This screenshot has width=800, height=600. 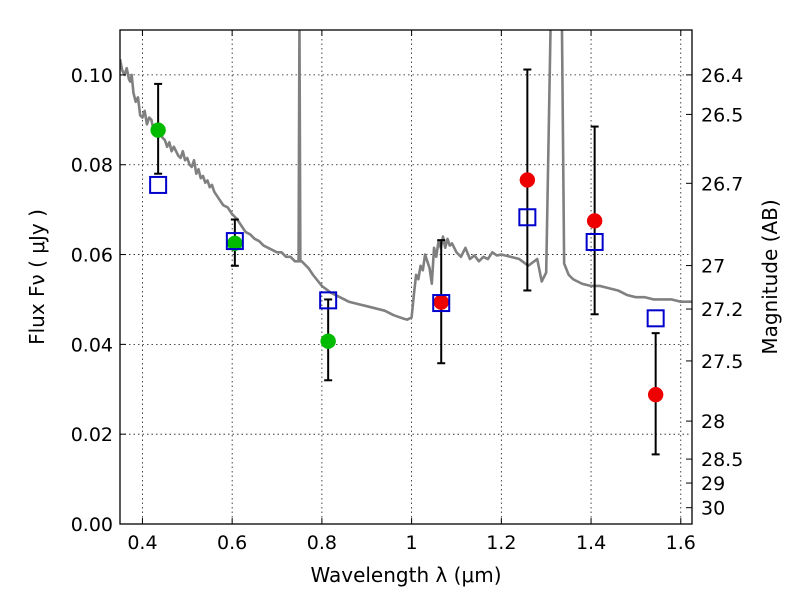 What do you see at coordinates (713, 422) in the screenshot?
I see `y2-tick-label: 28` at bounding box center [713, 422].